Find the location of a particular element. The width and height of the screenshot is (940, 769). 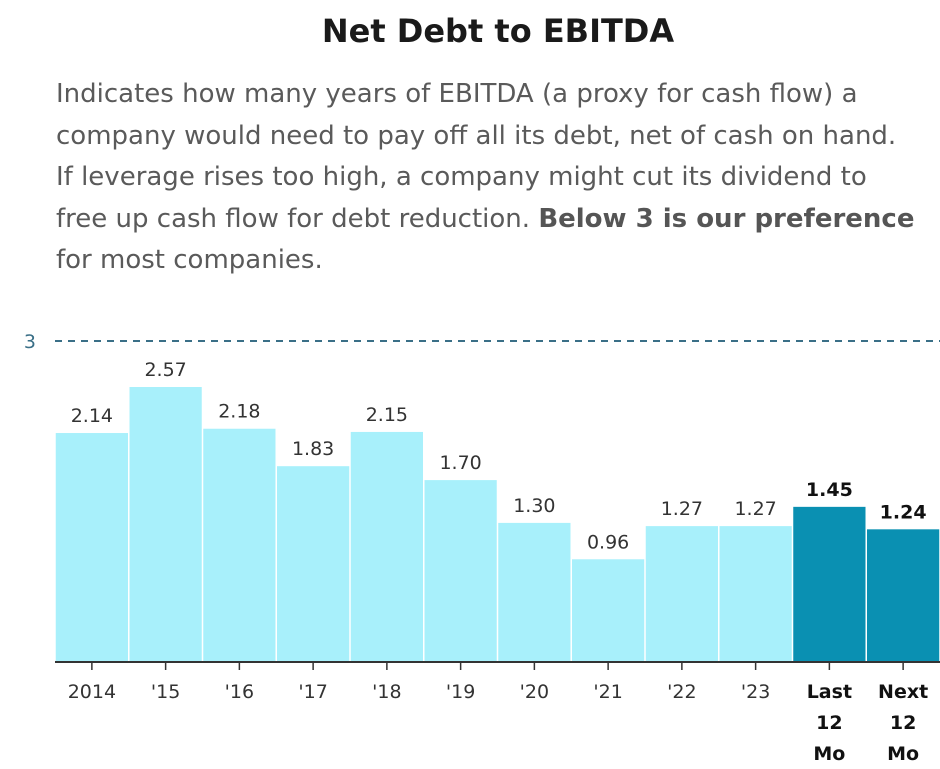

data-label: 1.83 is located at coordinates (313, 449).